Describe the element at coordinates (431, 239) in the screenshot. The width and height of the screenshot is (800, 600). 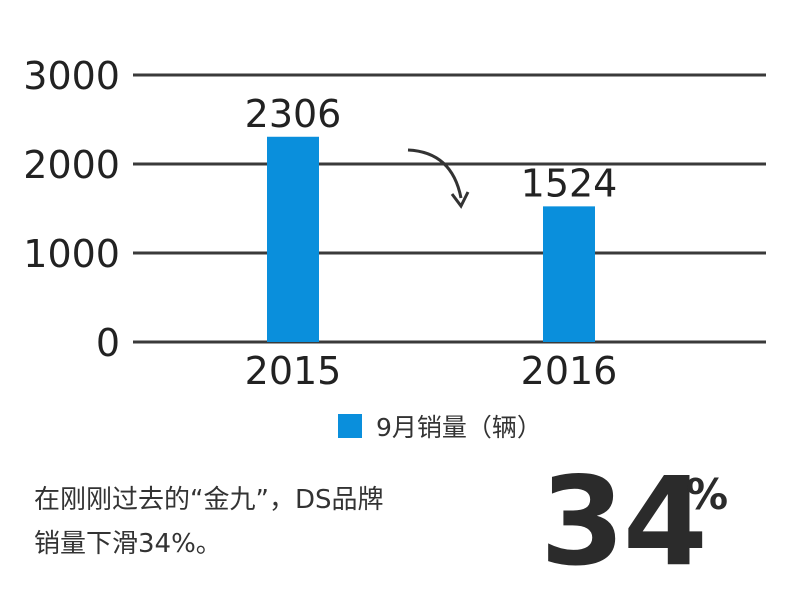
I see `bars` at that location.